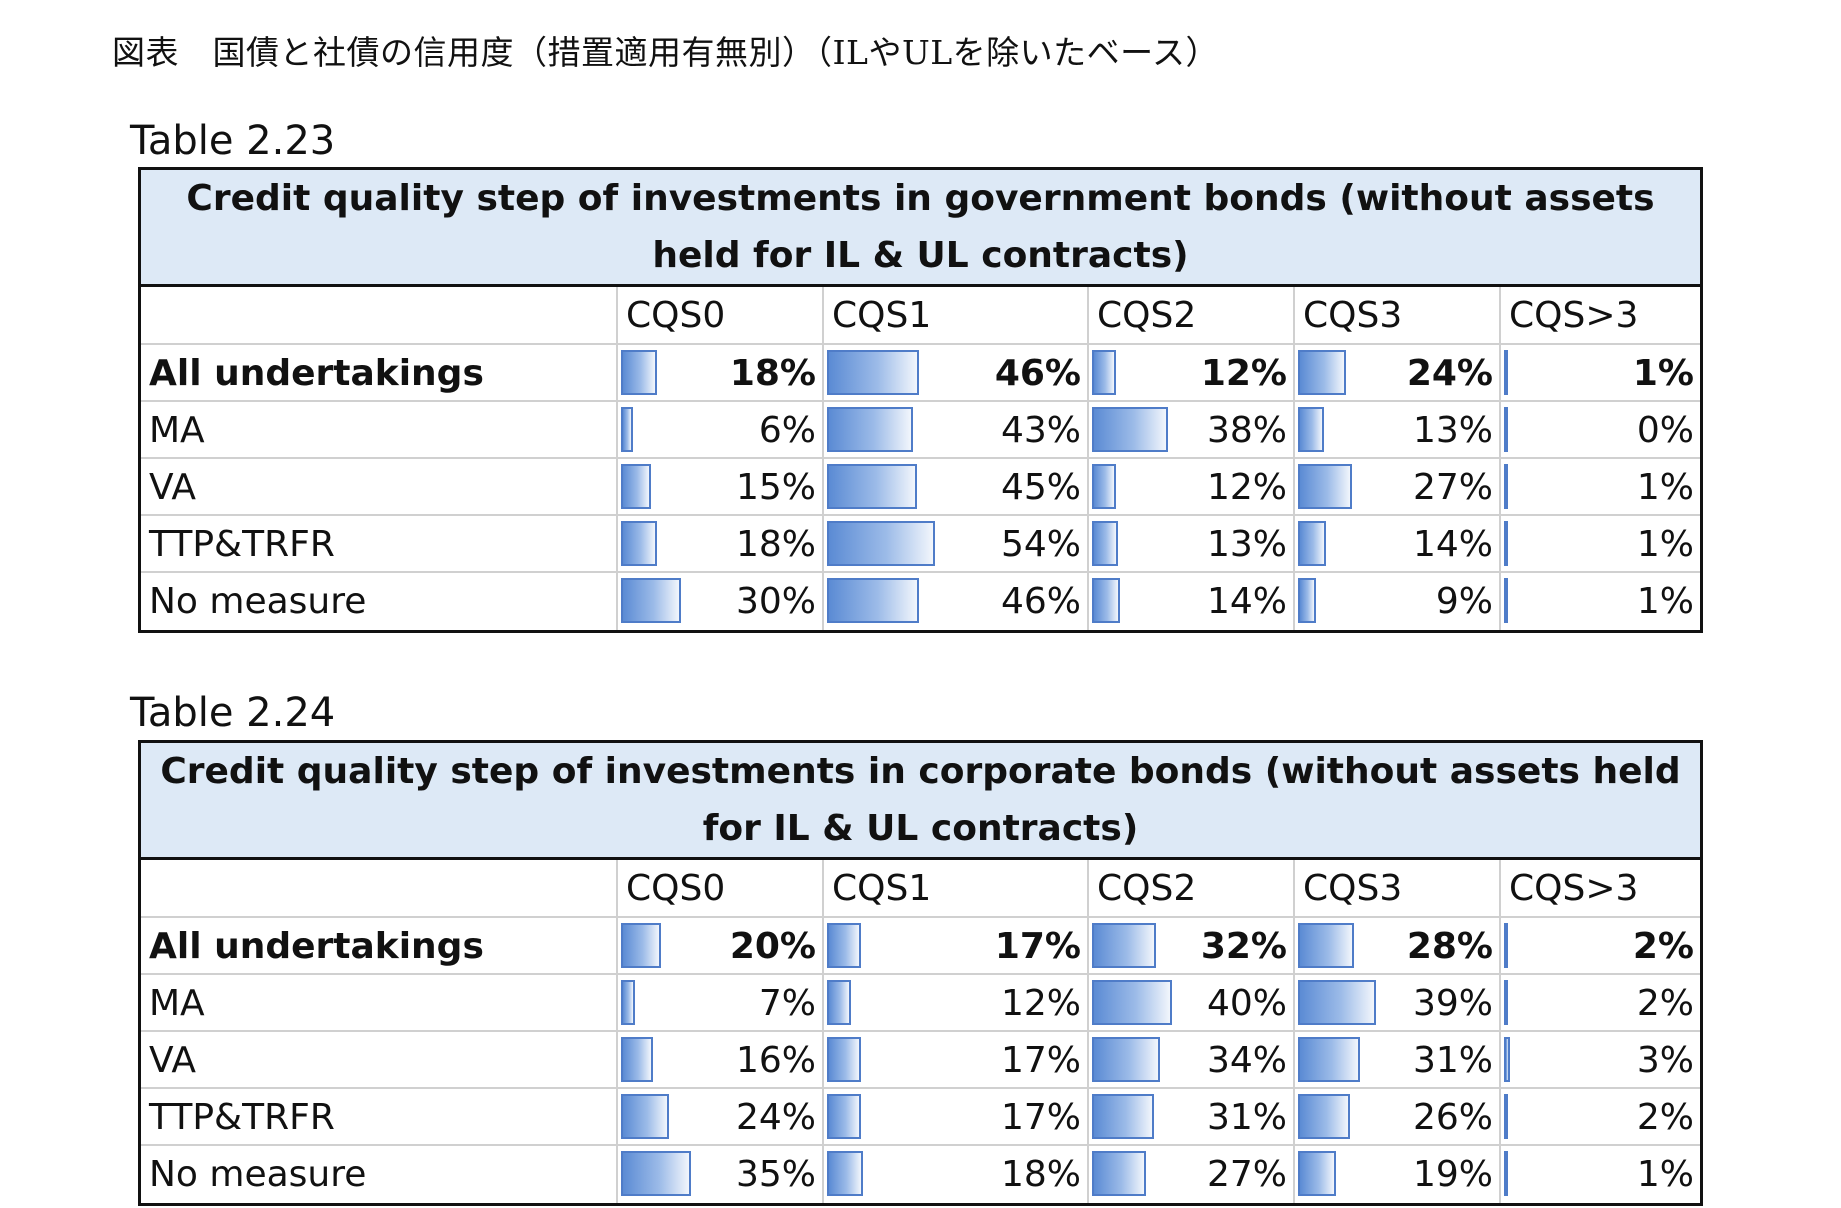 The image size is (1841, 1208). Describe the element at coordinates (775, 601) in the screenshot. I see `value-label: 30%` at that location.